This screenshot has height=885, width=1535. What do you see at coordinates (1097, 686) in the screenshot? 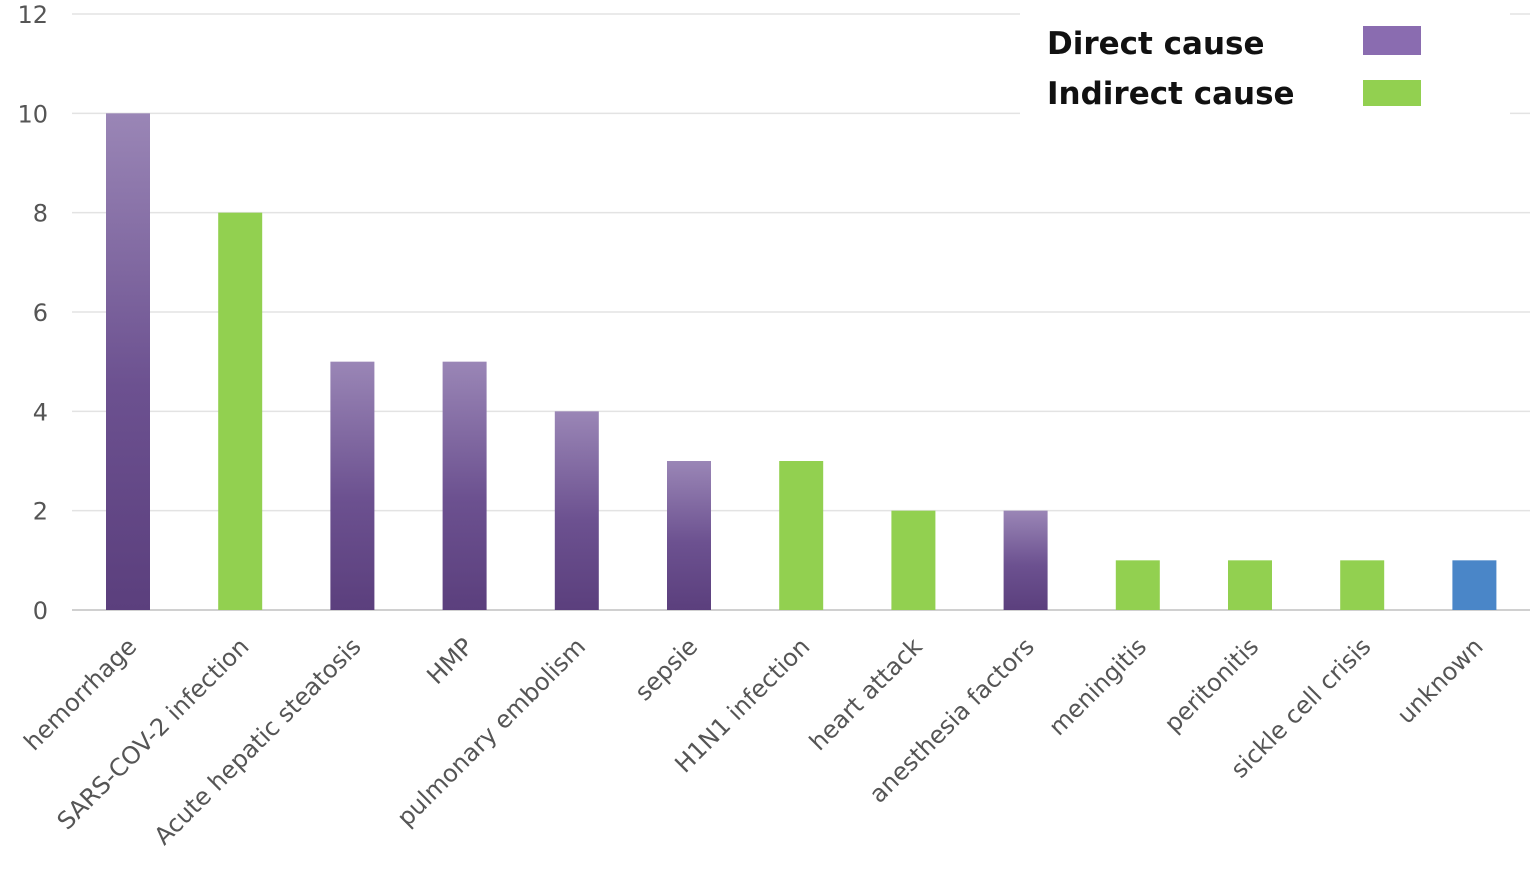
I see `x-tick-label: meningitis` at bounding box center [1097, 686].